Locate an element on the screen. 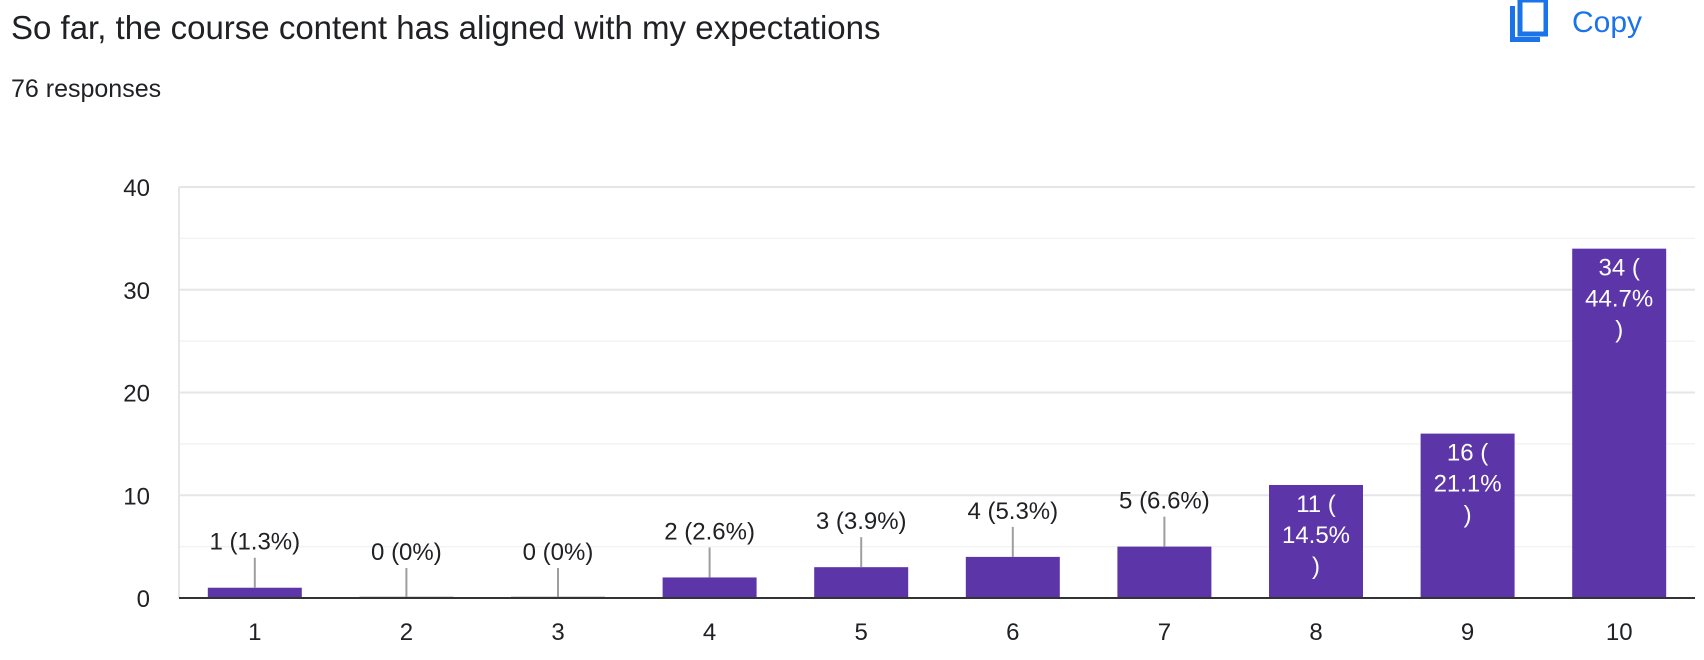 The height and width of the screenshot is (660, 1704). x-tick-label: 3 is located at coordinates (557, 632).